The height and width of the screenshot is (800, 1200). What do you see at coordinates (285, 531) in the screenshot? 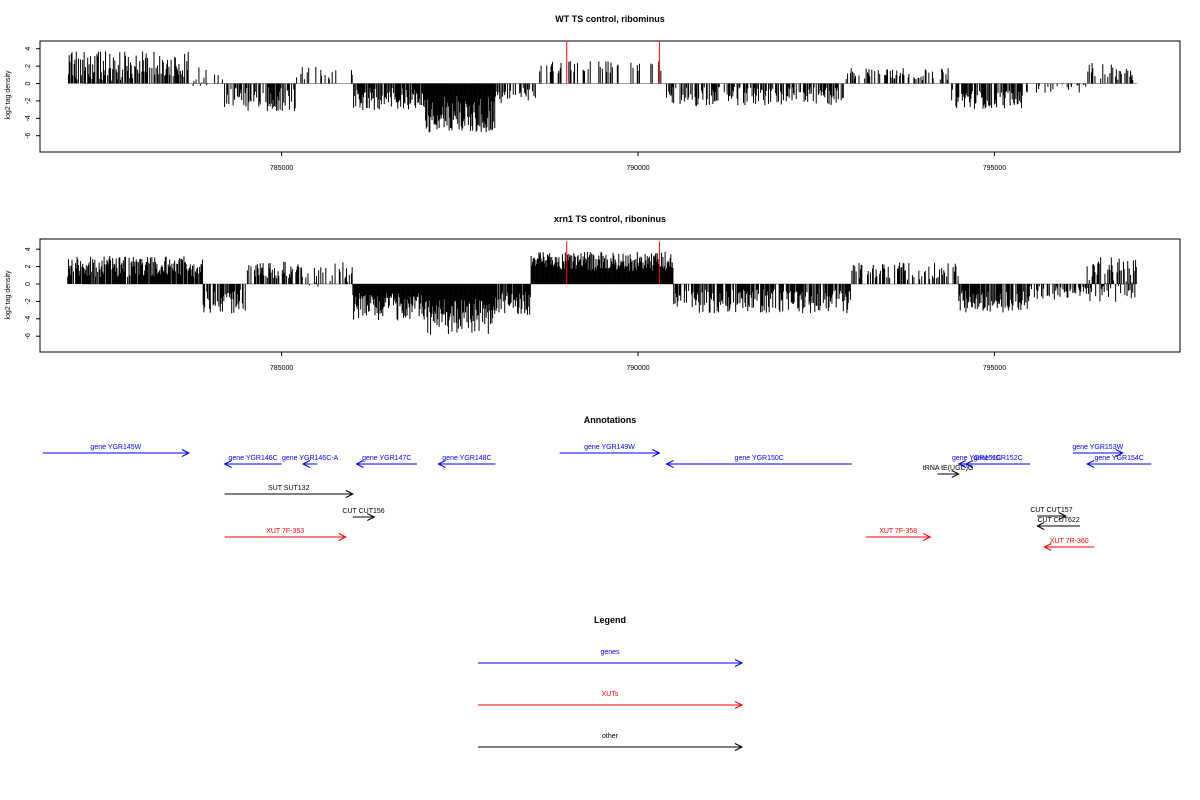
I see `feature-label: XUT 7F-353` at bounding box center [285, 531].